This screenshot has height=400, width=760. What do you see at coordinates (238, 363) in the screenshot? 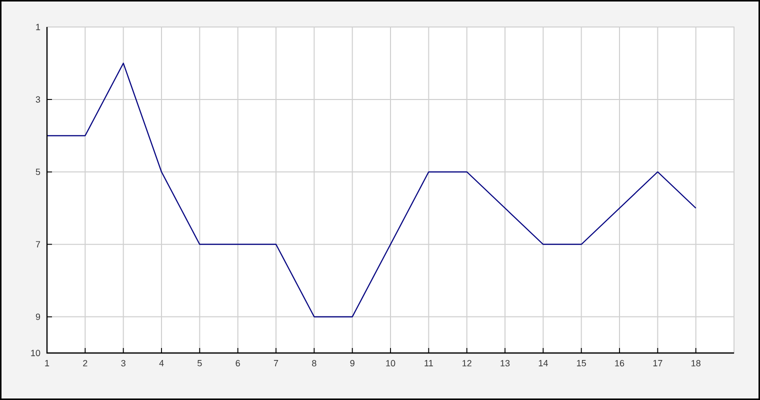
I see `x-tick-label: 6` at bounding box center [238, 363].